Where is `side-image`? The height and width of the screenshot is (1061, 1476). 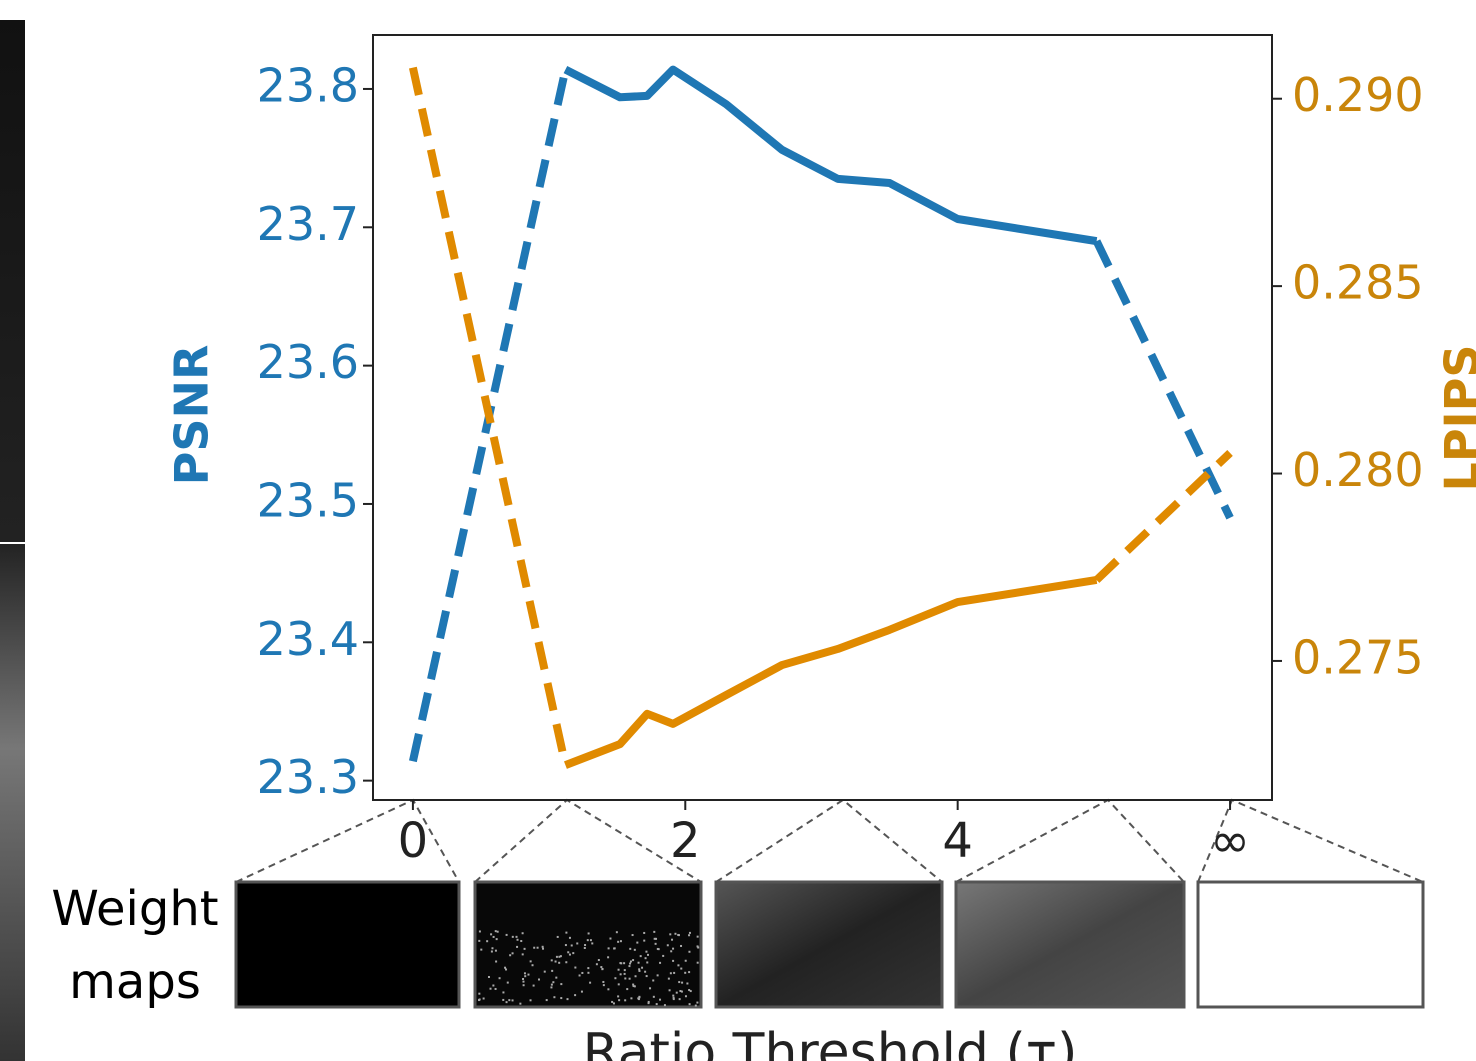 side-image is located at coordinates (12, 540).